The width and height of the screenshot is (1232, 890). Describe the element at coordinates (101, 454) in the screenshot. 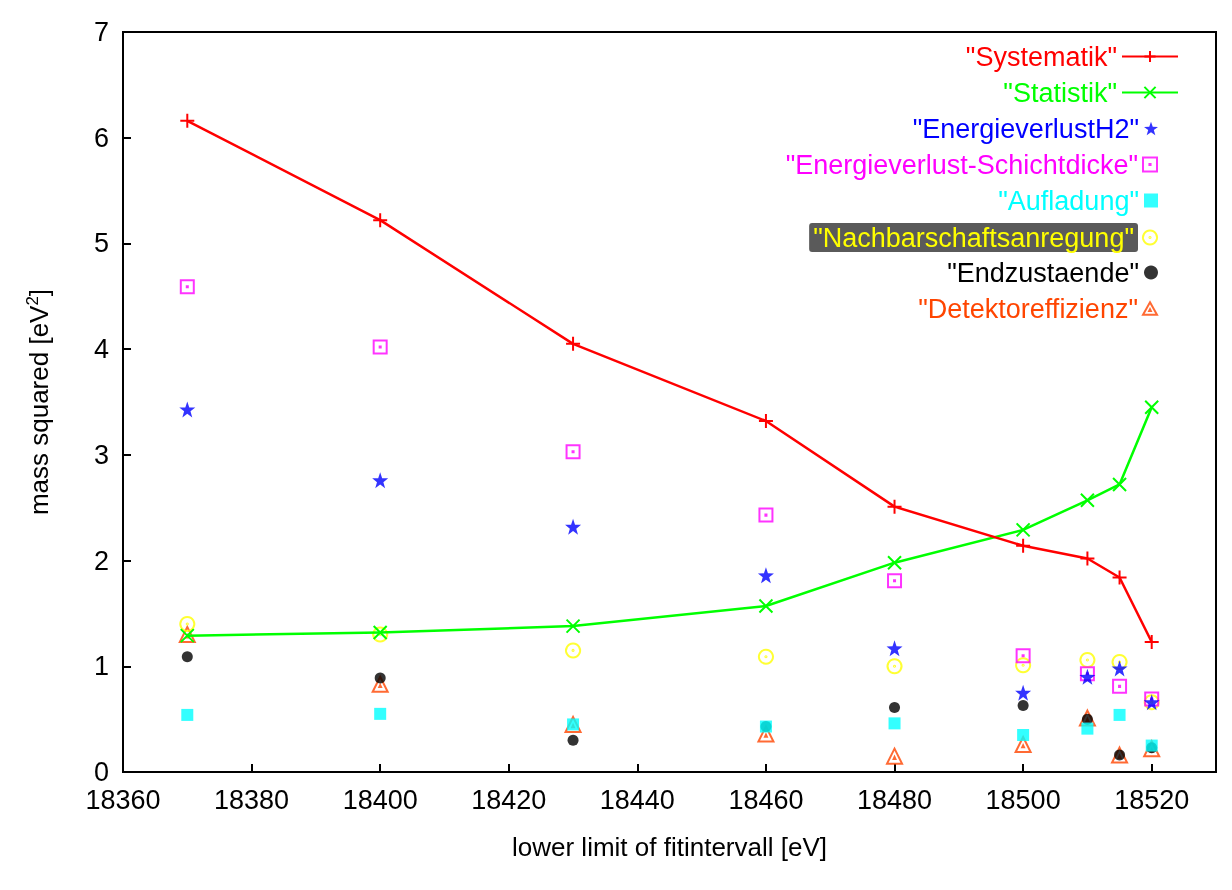

I see `y-tick-label: 3` at that location.